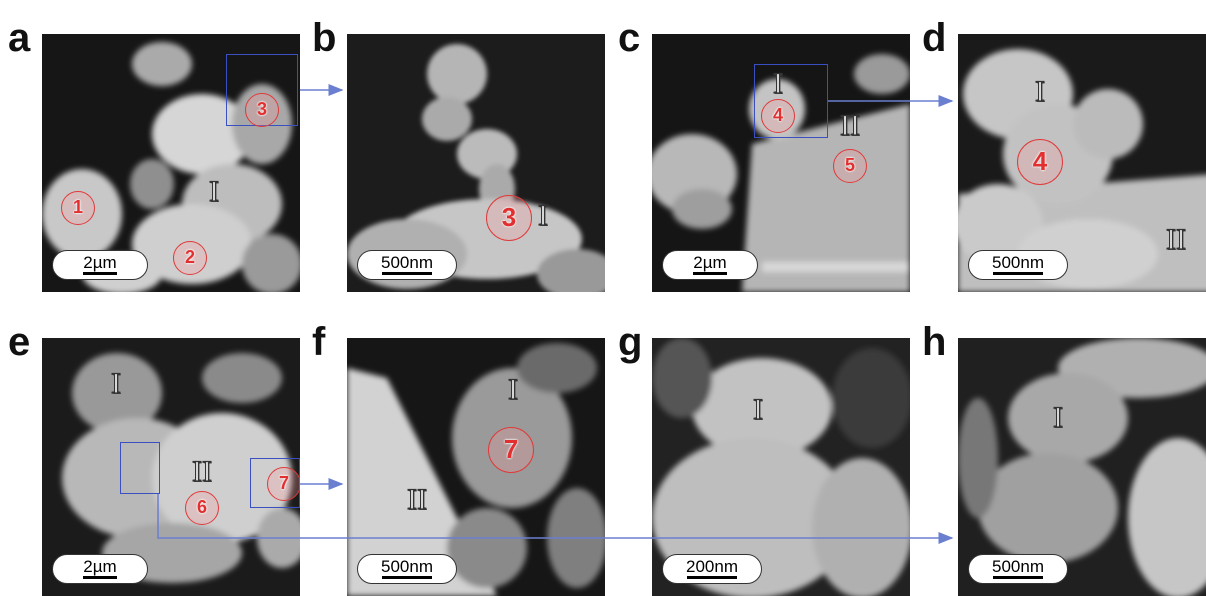 The height and width of the screenshot is (596, 1206). I want to click on panel-label-a: a, so click(19, 38).